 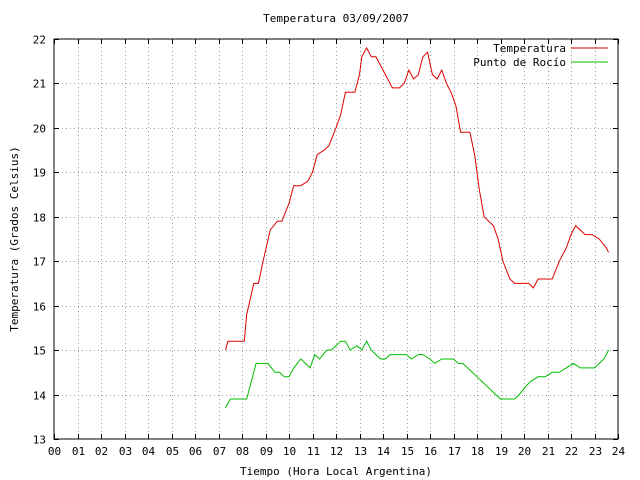 I want to click on x-tick-label: 05, so click(x=172, y=451).